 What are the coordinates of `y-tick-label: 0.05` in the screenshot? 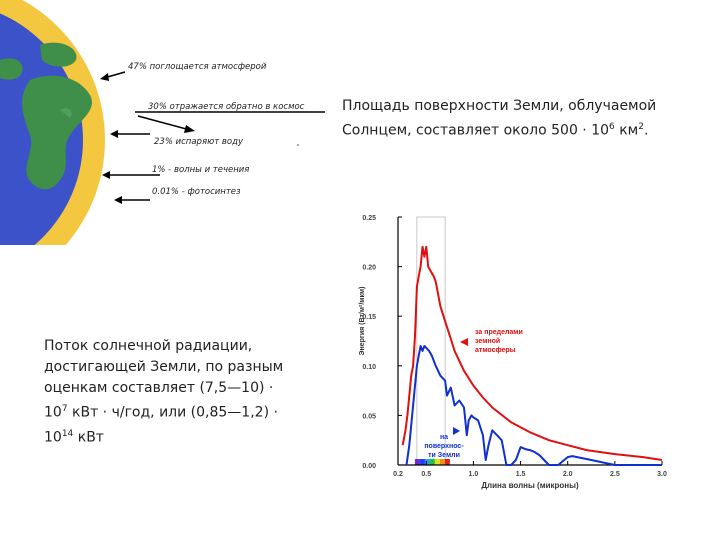 It's located at (369, 416).